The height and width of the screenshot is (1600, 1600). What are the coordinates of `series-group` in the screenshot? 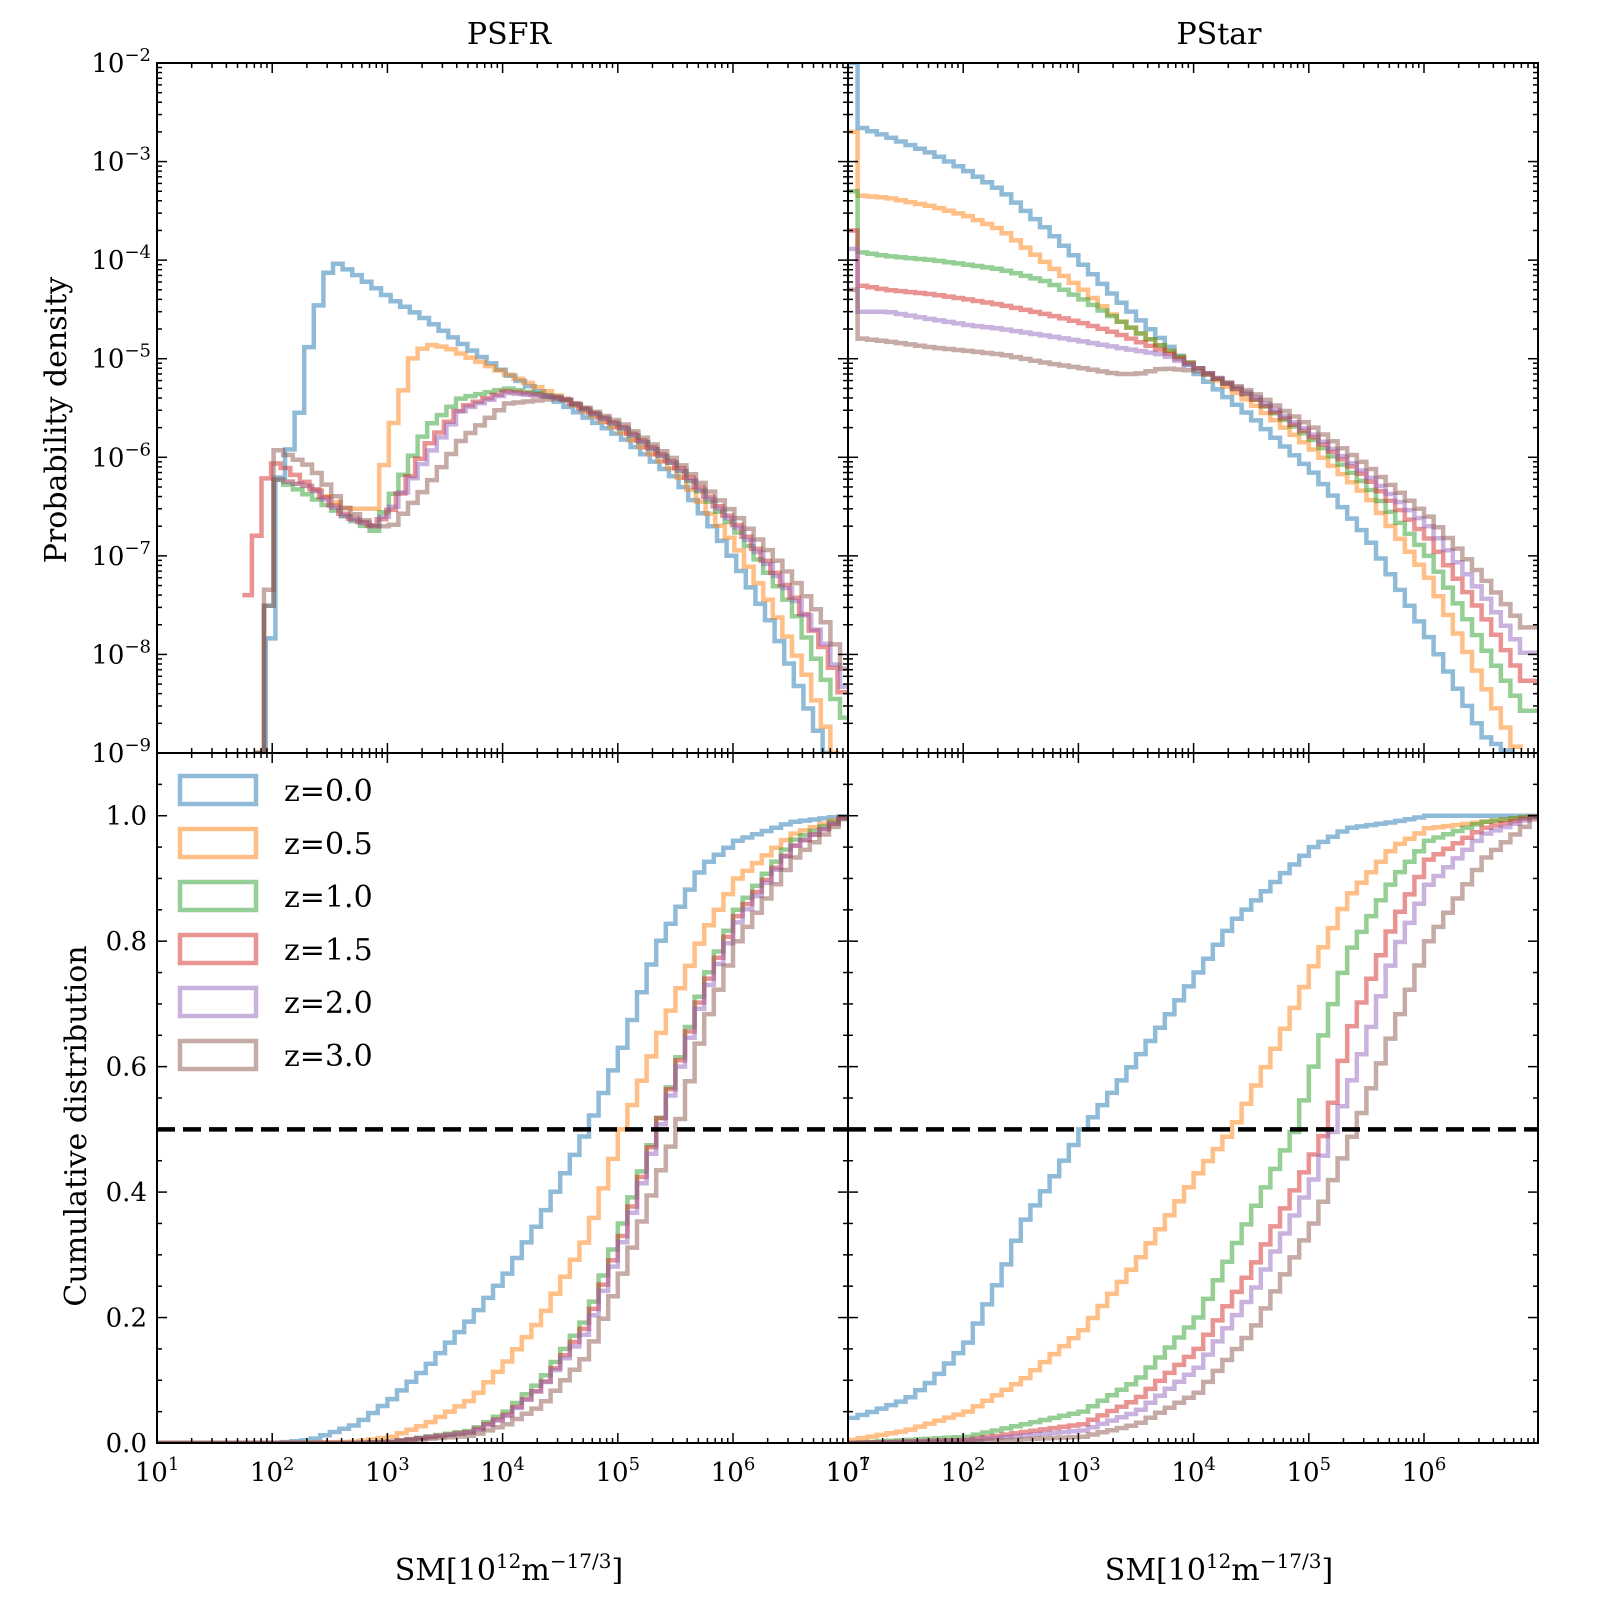 It's located at (545, 507).